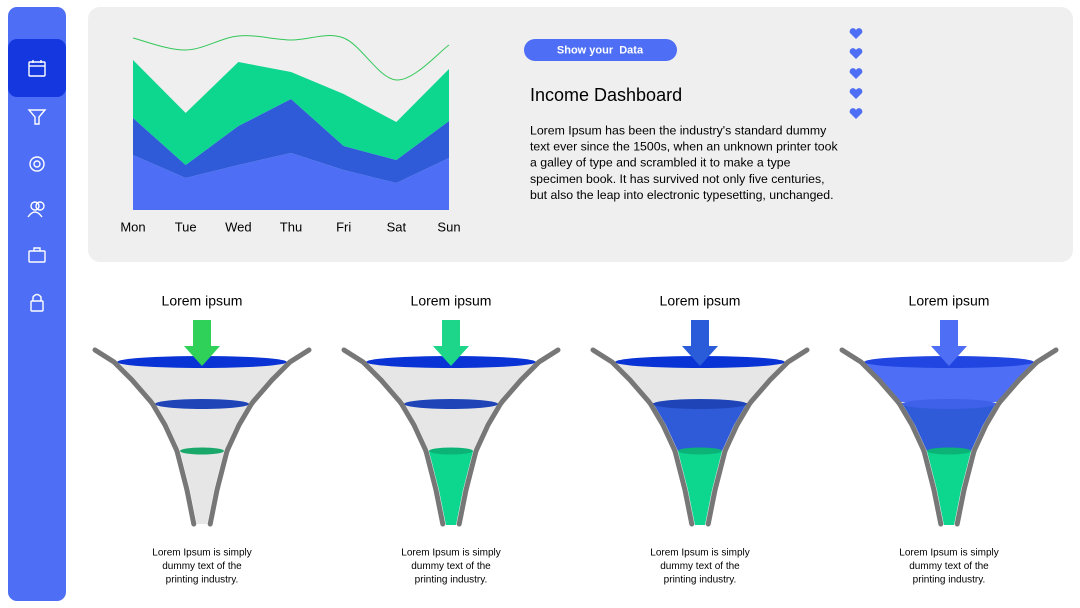 This screenshot has width=1080, height=608. Describe the element at coordinates (291, 226) in the screenshot. I see `x-tick-label: Thu` at that location.